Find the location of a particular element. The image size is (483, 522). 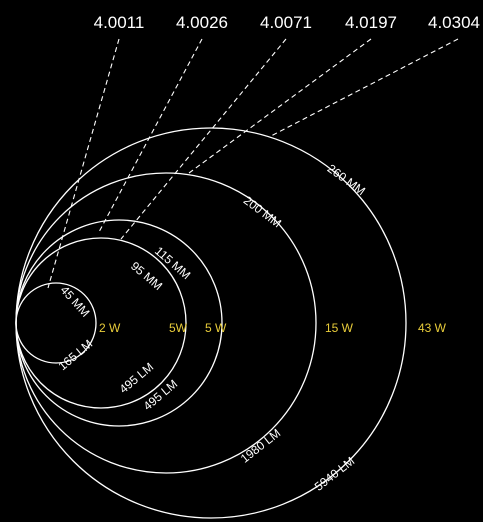

leader-value-3: 4.0071 is located at coordinates (286, 22).